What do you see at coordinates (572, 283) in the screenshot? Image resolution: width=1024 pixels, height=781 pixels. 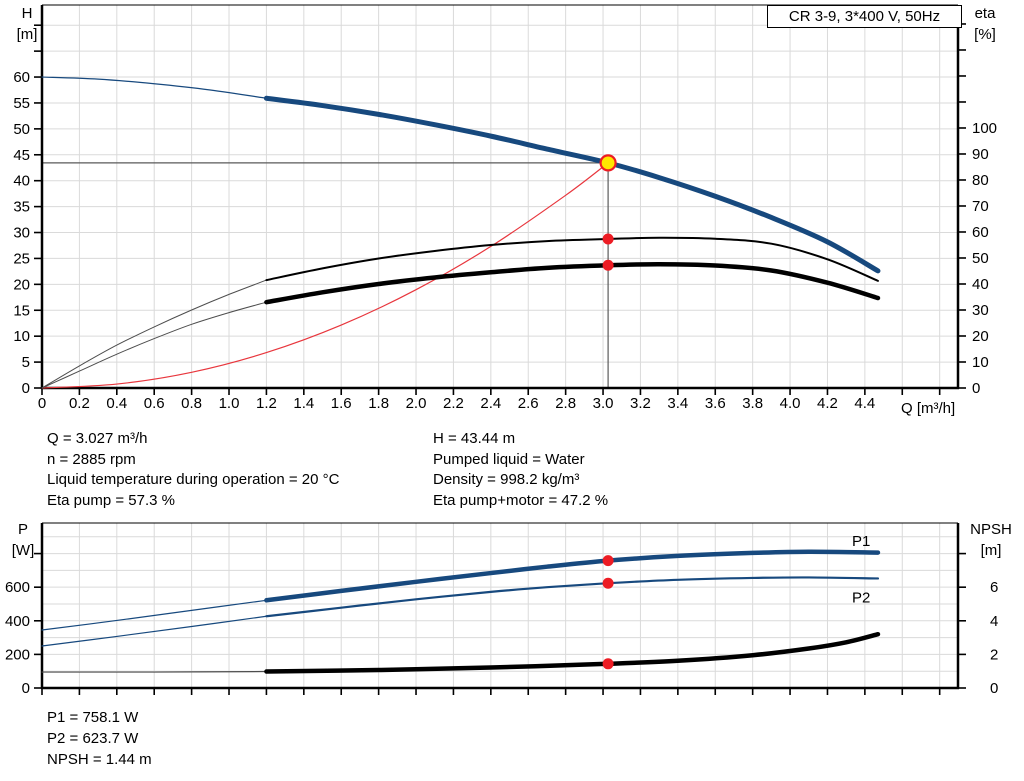 I see `eta-pump-motor` at bounding box center [572, 283].